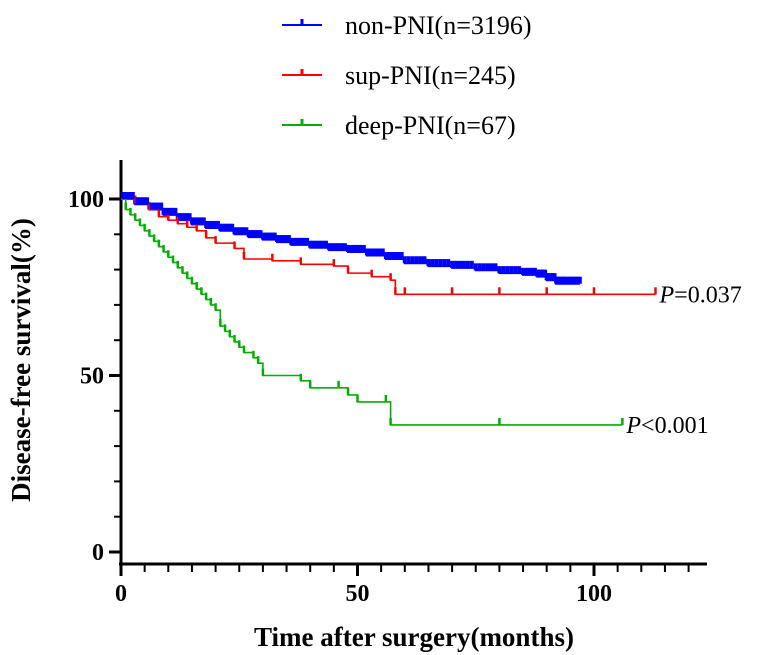 The height and width of the screenshot is (655, 769). What do you see at coordinates (666, 426) in the screenshot?
I see `p-value-annotation: P<0.001` at bounding box center [666, 426].